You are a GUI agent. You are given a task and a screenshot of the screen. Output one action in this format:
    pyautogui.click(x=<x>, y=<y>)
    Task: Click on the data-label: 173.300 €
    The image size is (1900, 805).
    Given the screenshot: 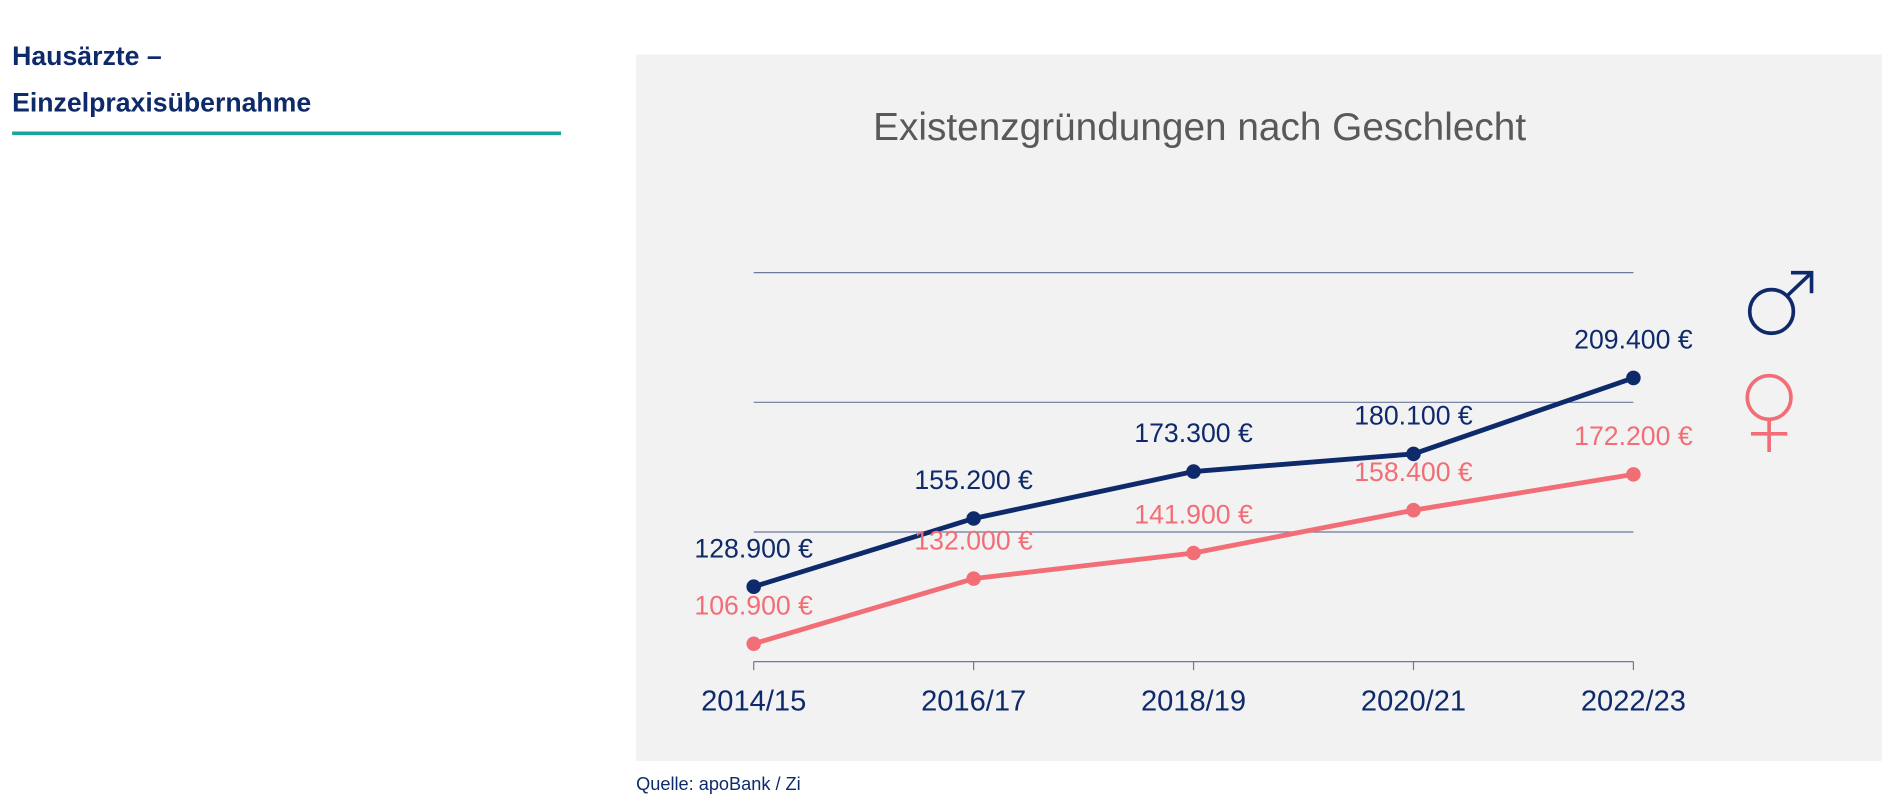 What is the action you would take?
    pyautogui.click(x=1193, y=433)
    